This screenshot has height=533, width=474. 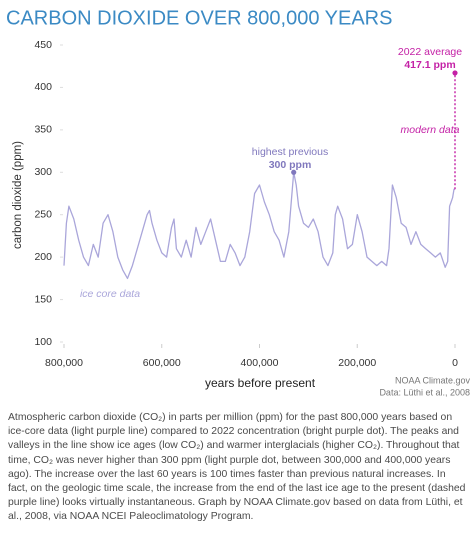 I want to click on series-label: ice core data, so click(x=110, y=294).